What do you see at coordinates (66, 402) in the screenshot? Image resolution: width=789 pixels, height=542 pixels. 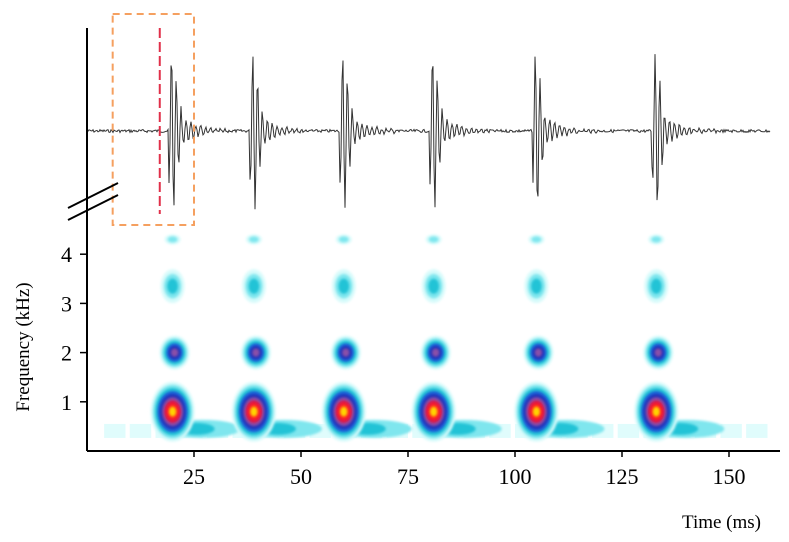 I see `y-tick-label: 1` at bounding box center [66, 402].